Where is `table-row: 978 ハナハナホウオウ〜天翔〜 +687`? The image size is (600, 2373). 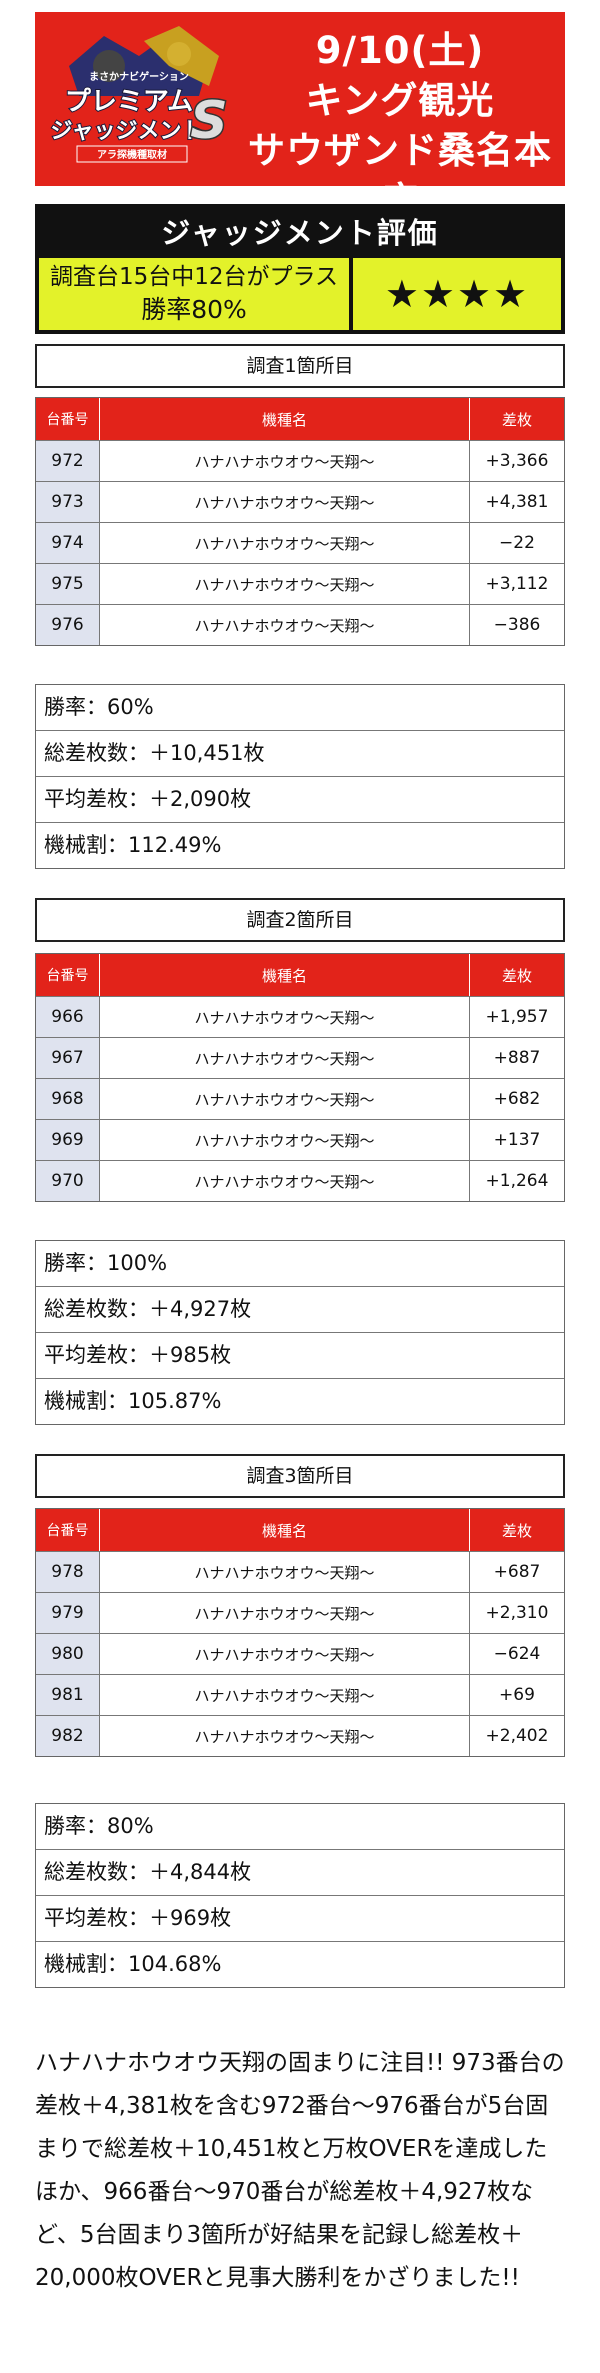 table-row: 978 ハナハナホウオウ〜天翔〜 +687 is located at coordinates (300, 1571).